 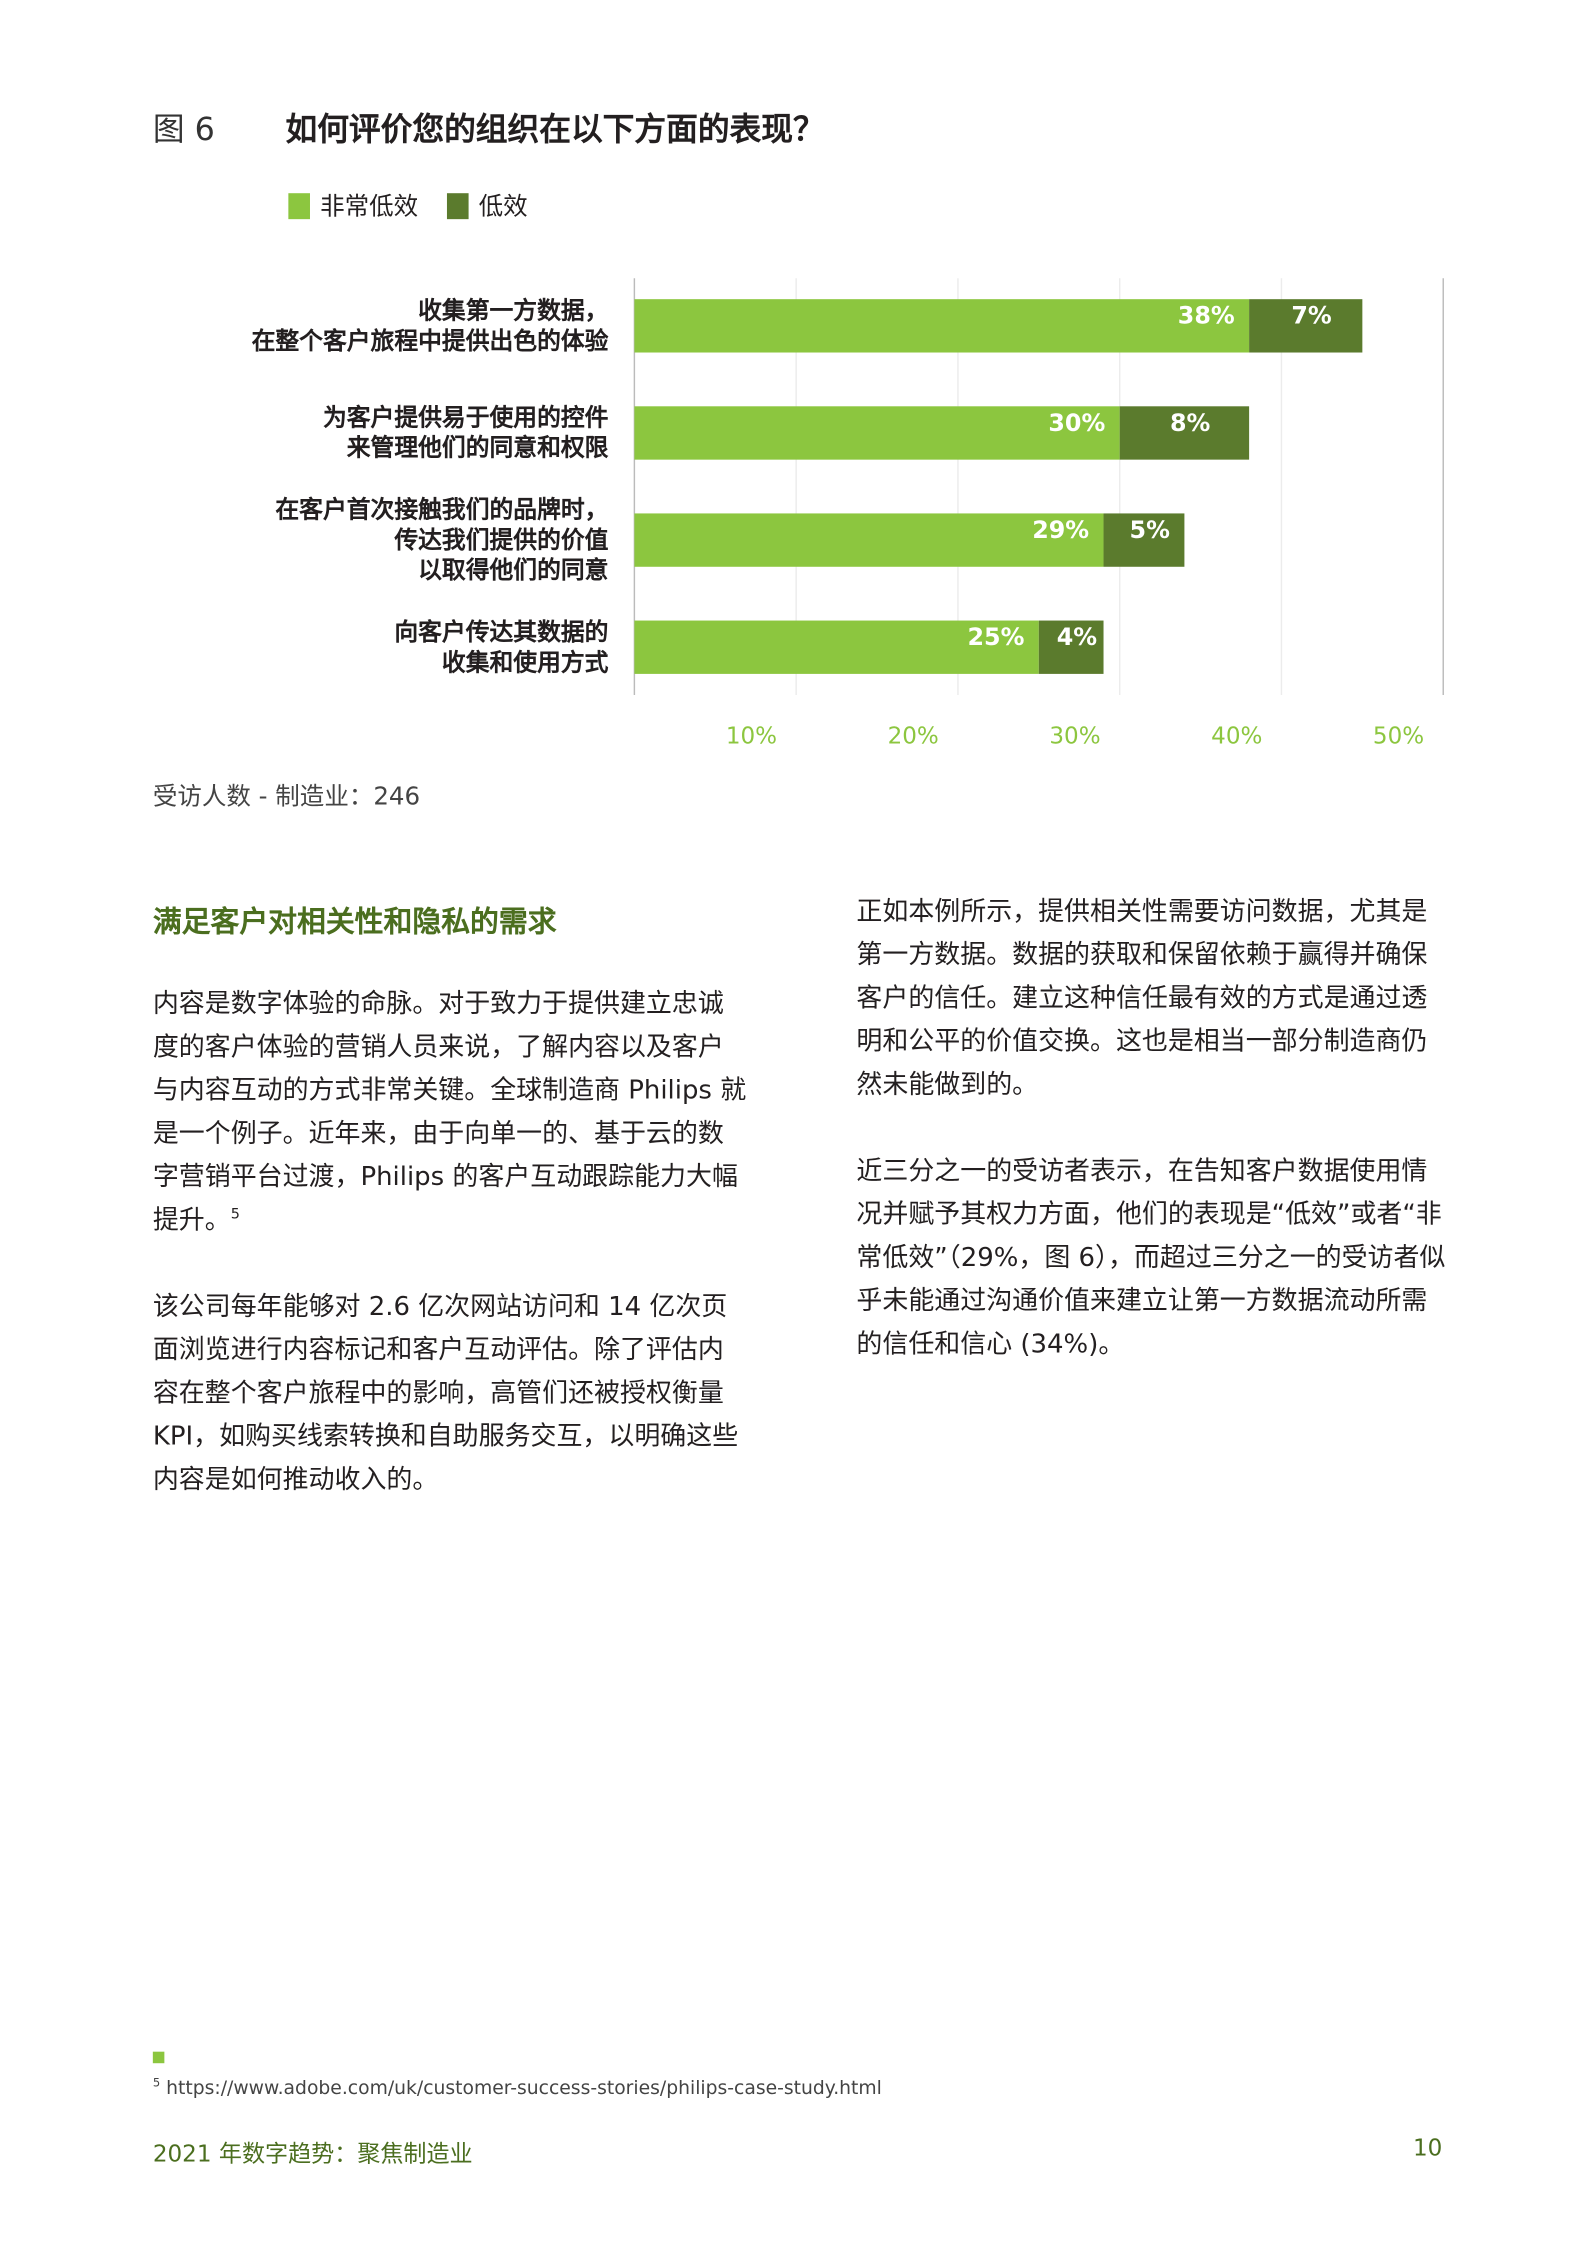 What do you see at coordinates (1206, 316) in the screenshot?
I see `value-label: 38%` at bounding box center [1206, 316].